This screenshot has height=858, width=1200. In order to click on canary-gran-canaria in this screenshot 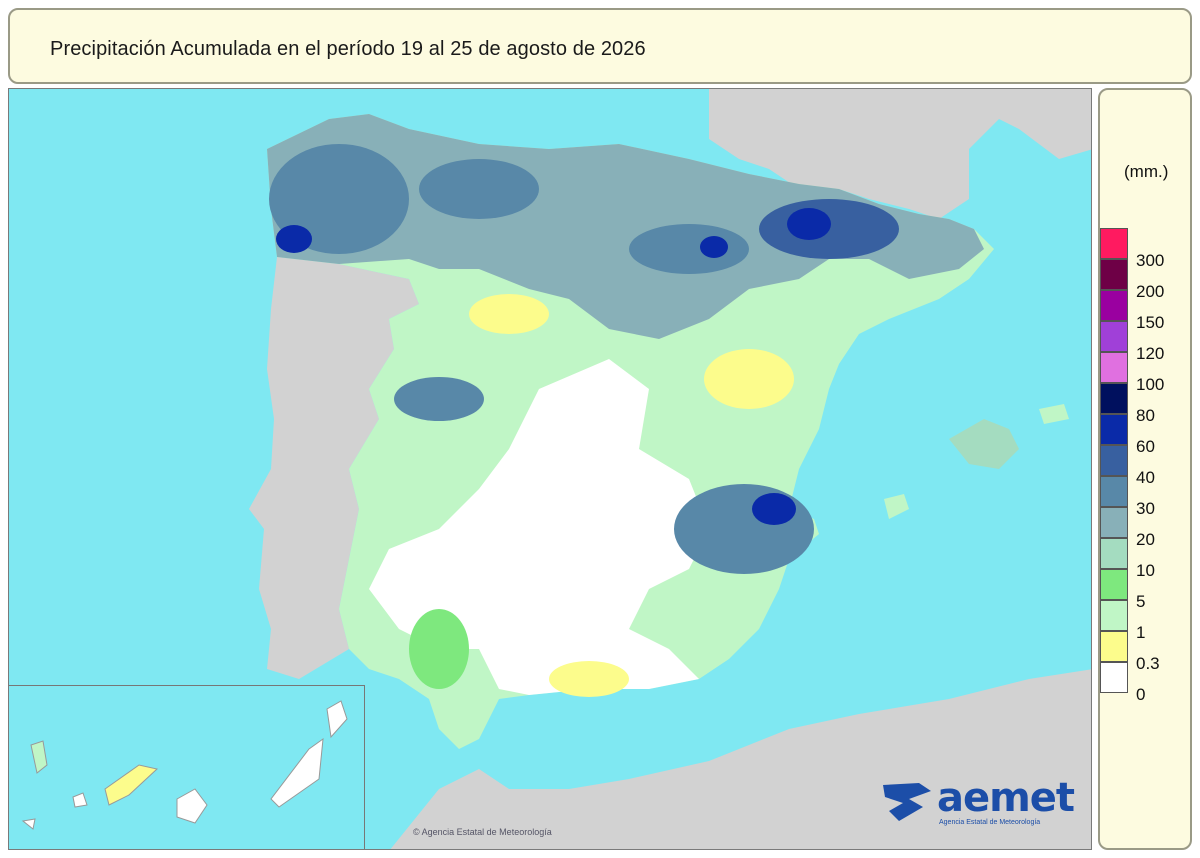, I will do `click(192, 806)`.